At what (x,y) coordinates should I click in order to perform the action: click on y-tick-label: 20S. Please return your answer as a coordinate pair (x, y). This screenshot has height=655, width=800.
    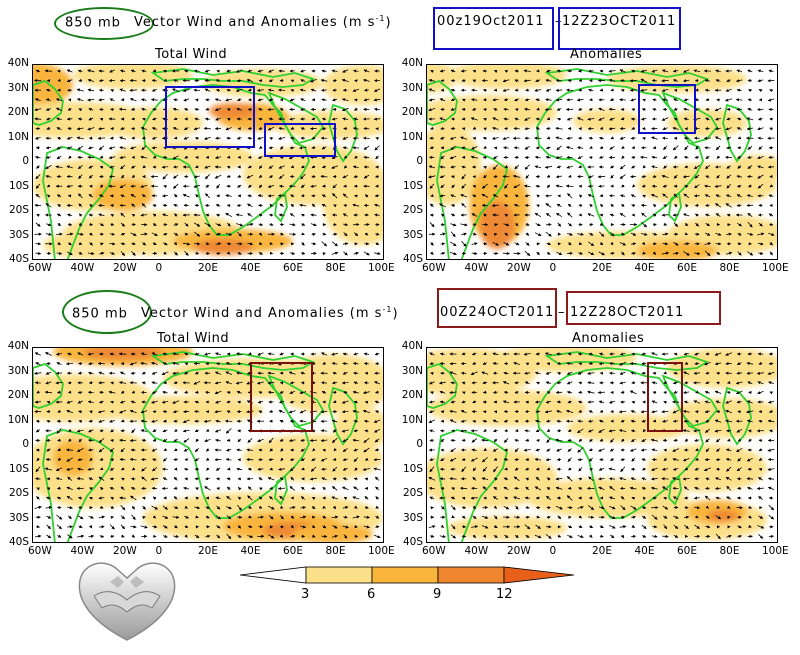
    Looking at the image, I should click on (18, 493).